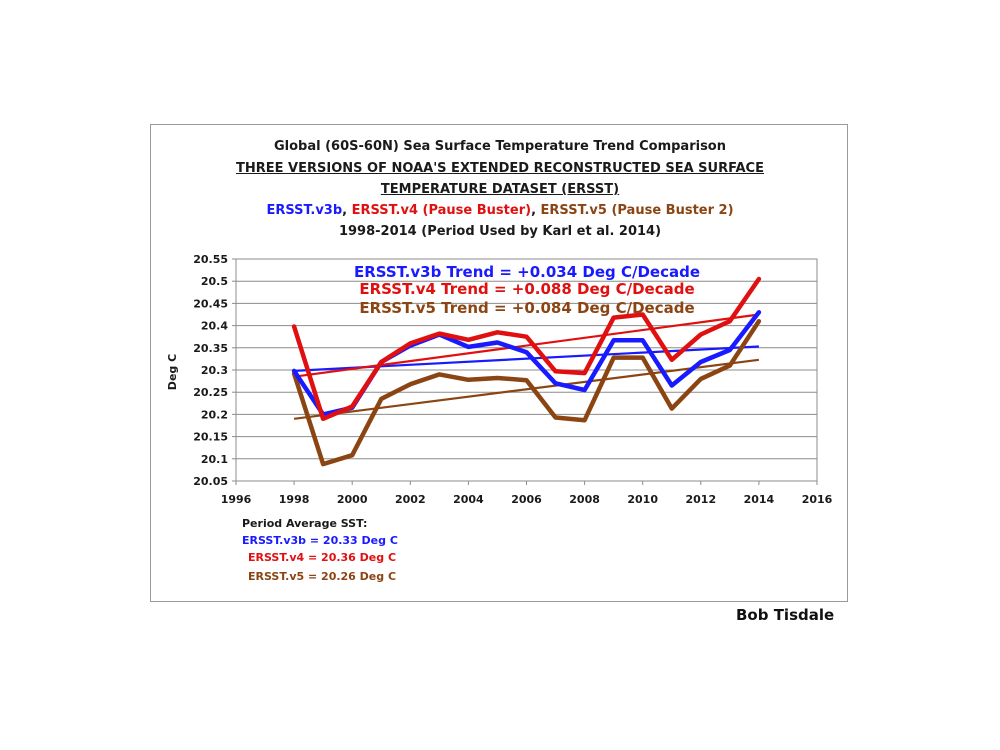  I want to click on y-tick-label: 20.3, so click(214, 370).